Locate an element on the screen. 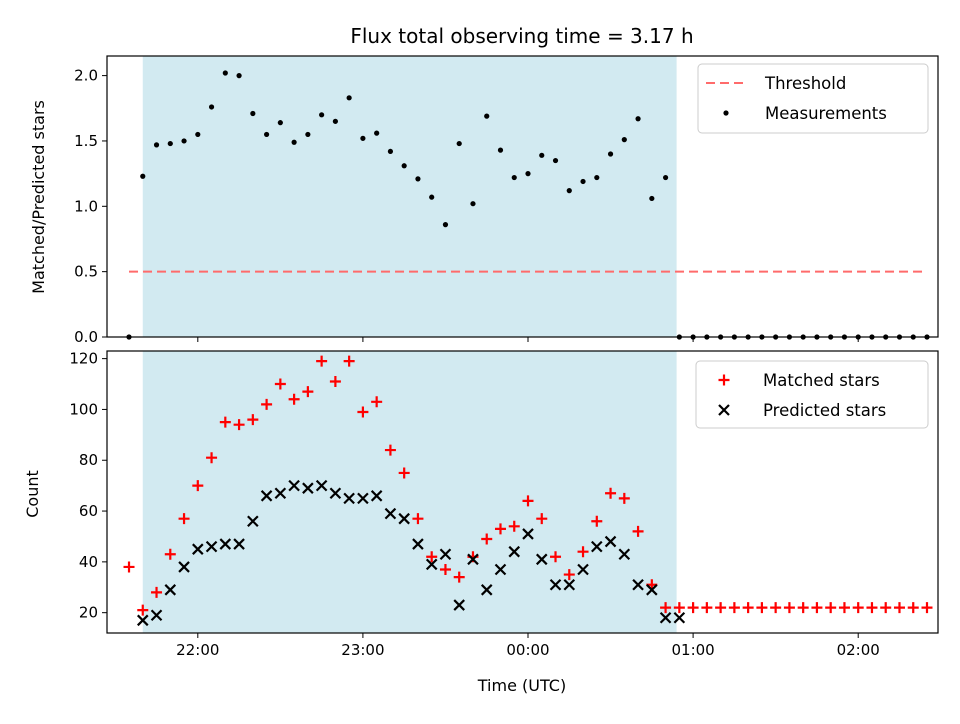 This screenshot has height=724, width=960. y-tick-label: 20 is located at coordinates (88, 613).